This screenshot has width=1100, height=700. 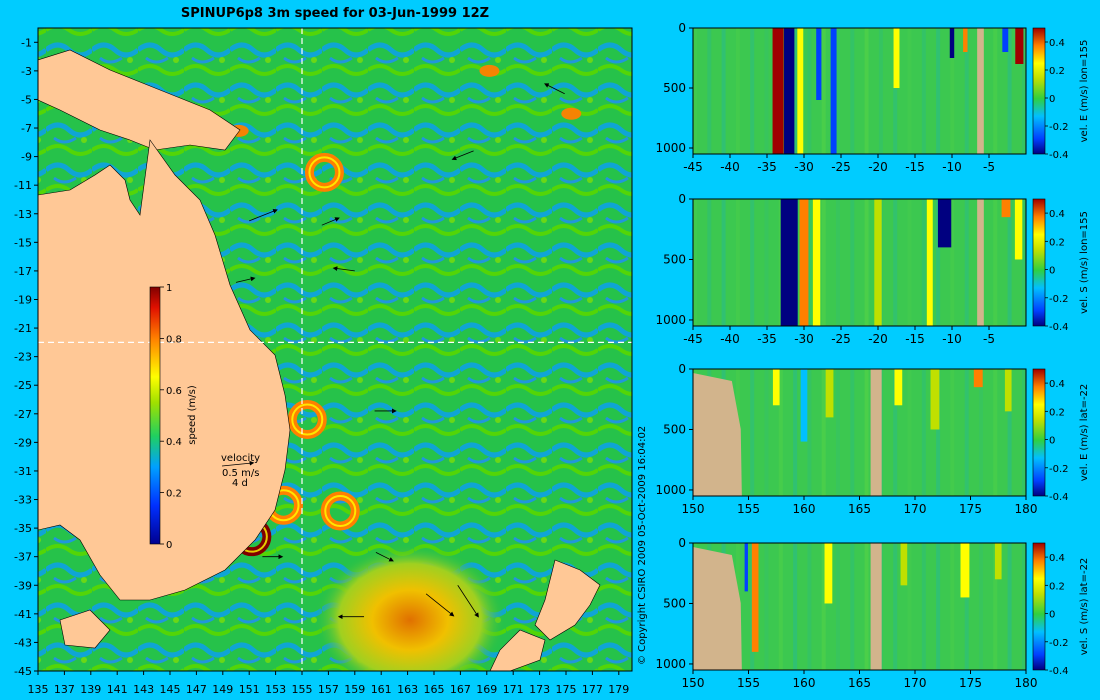 I want to click on speed-colorbar-ramp, so click(x=155, y=415).